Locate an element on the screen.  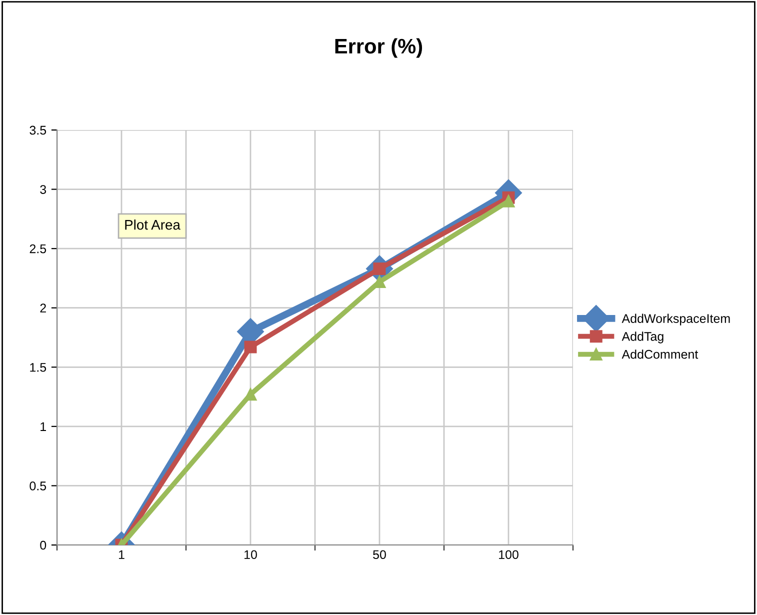
y-tick-label: 3.5 is located at coordinates (38, 130).